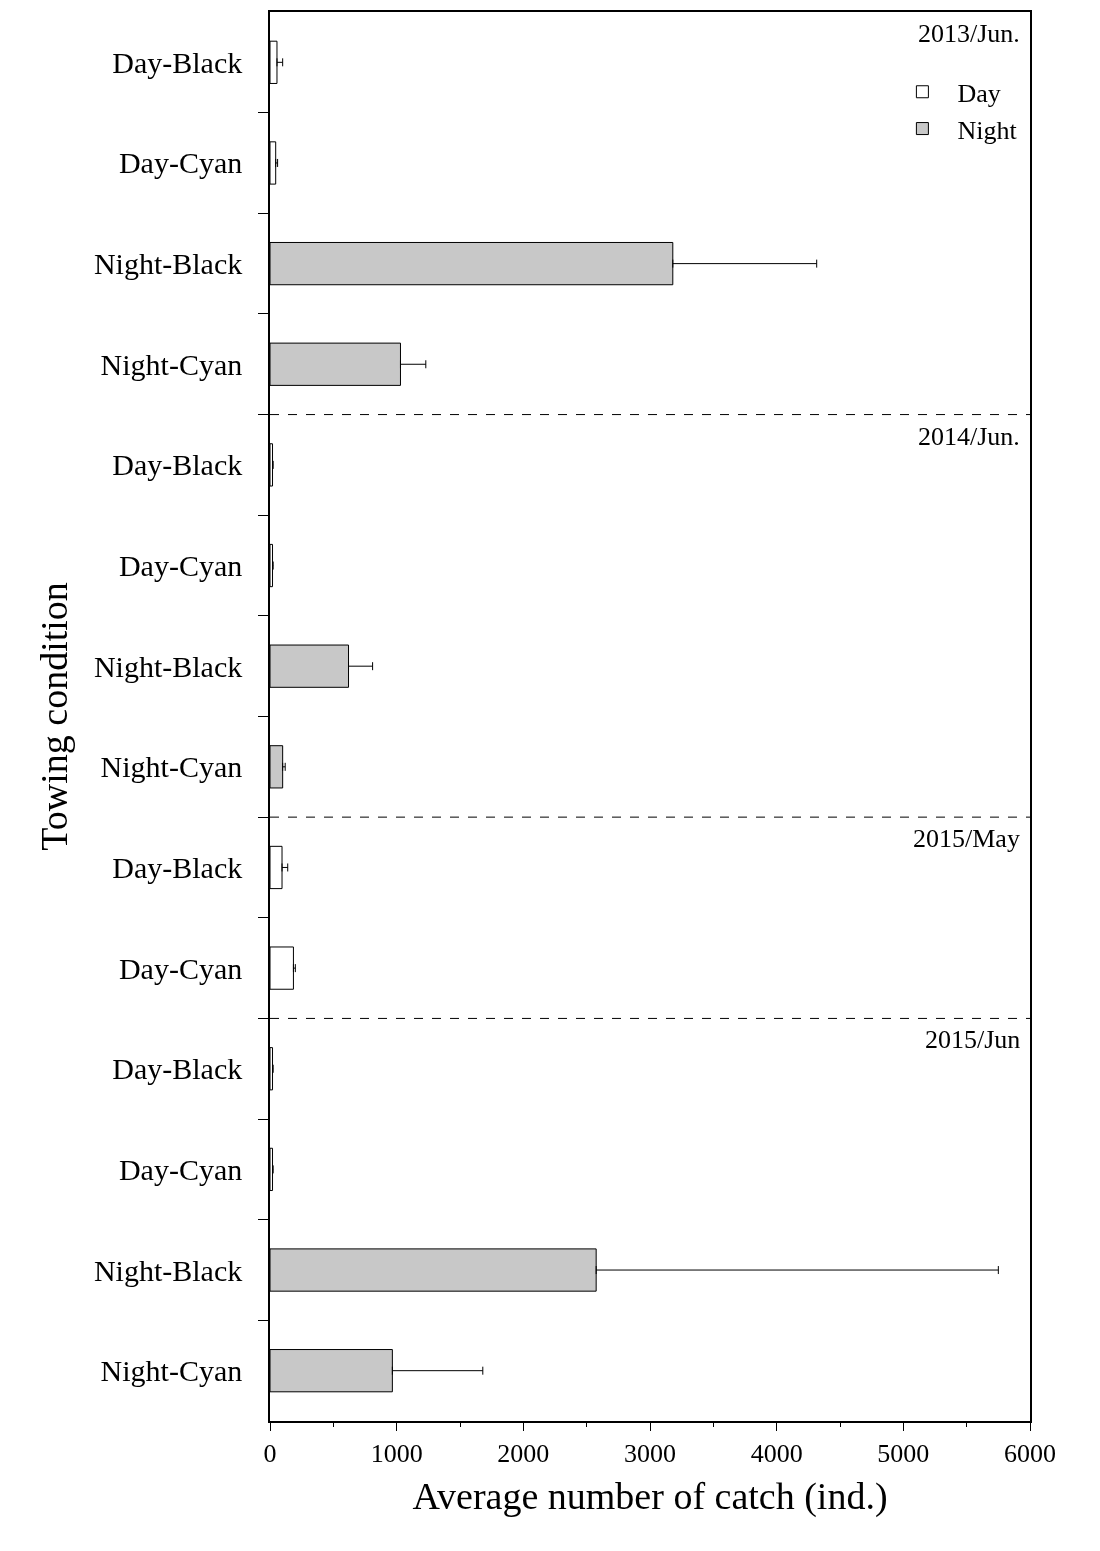 The height and width of the screenshot is (1551, 1100). What do you see at coordinates (270, 1453) in the screenshot?
I see `x-tick-label: 0` at bounding box center [270, 1453].